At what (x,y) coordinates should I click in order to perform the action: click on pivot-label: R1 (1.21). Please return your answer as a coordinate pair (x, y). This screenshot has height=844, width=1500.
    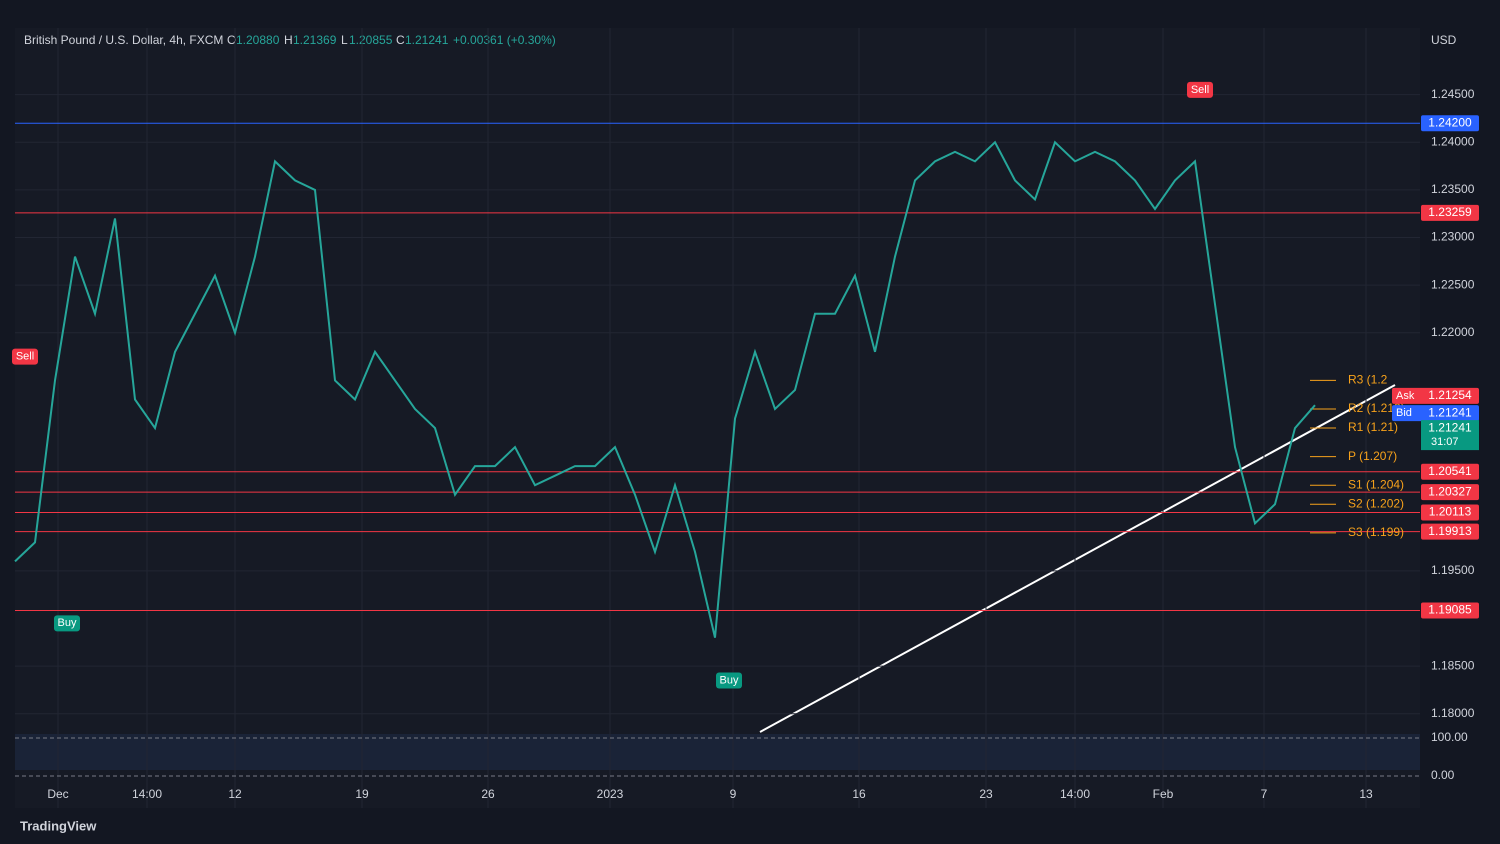
    Looking at the image, I should click on (1373, 427).